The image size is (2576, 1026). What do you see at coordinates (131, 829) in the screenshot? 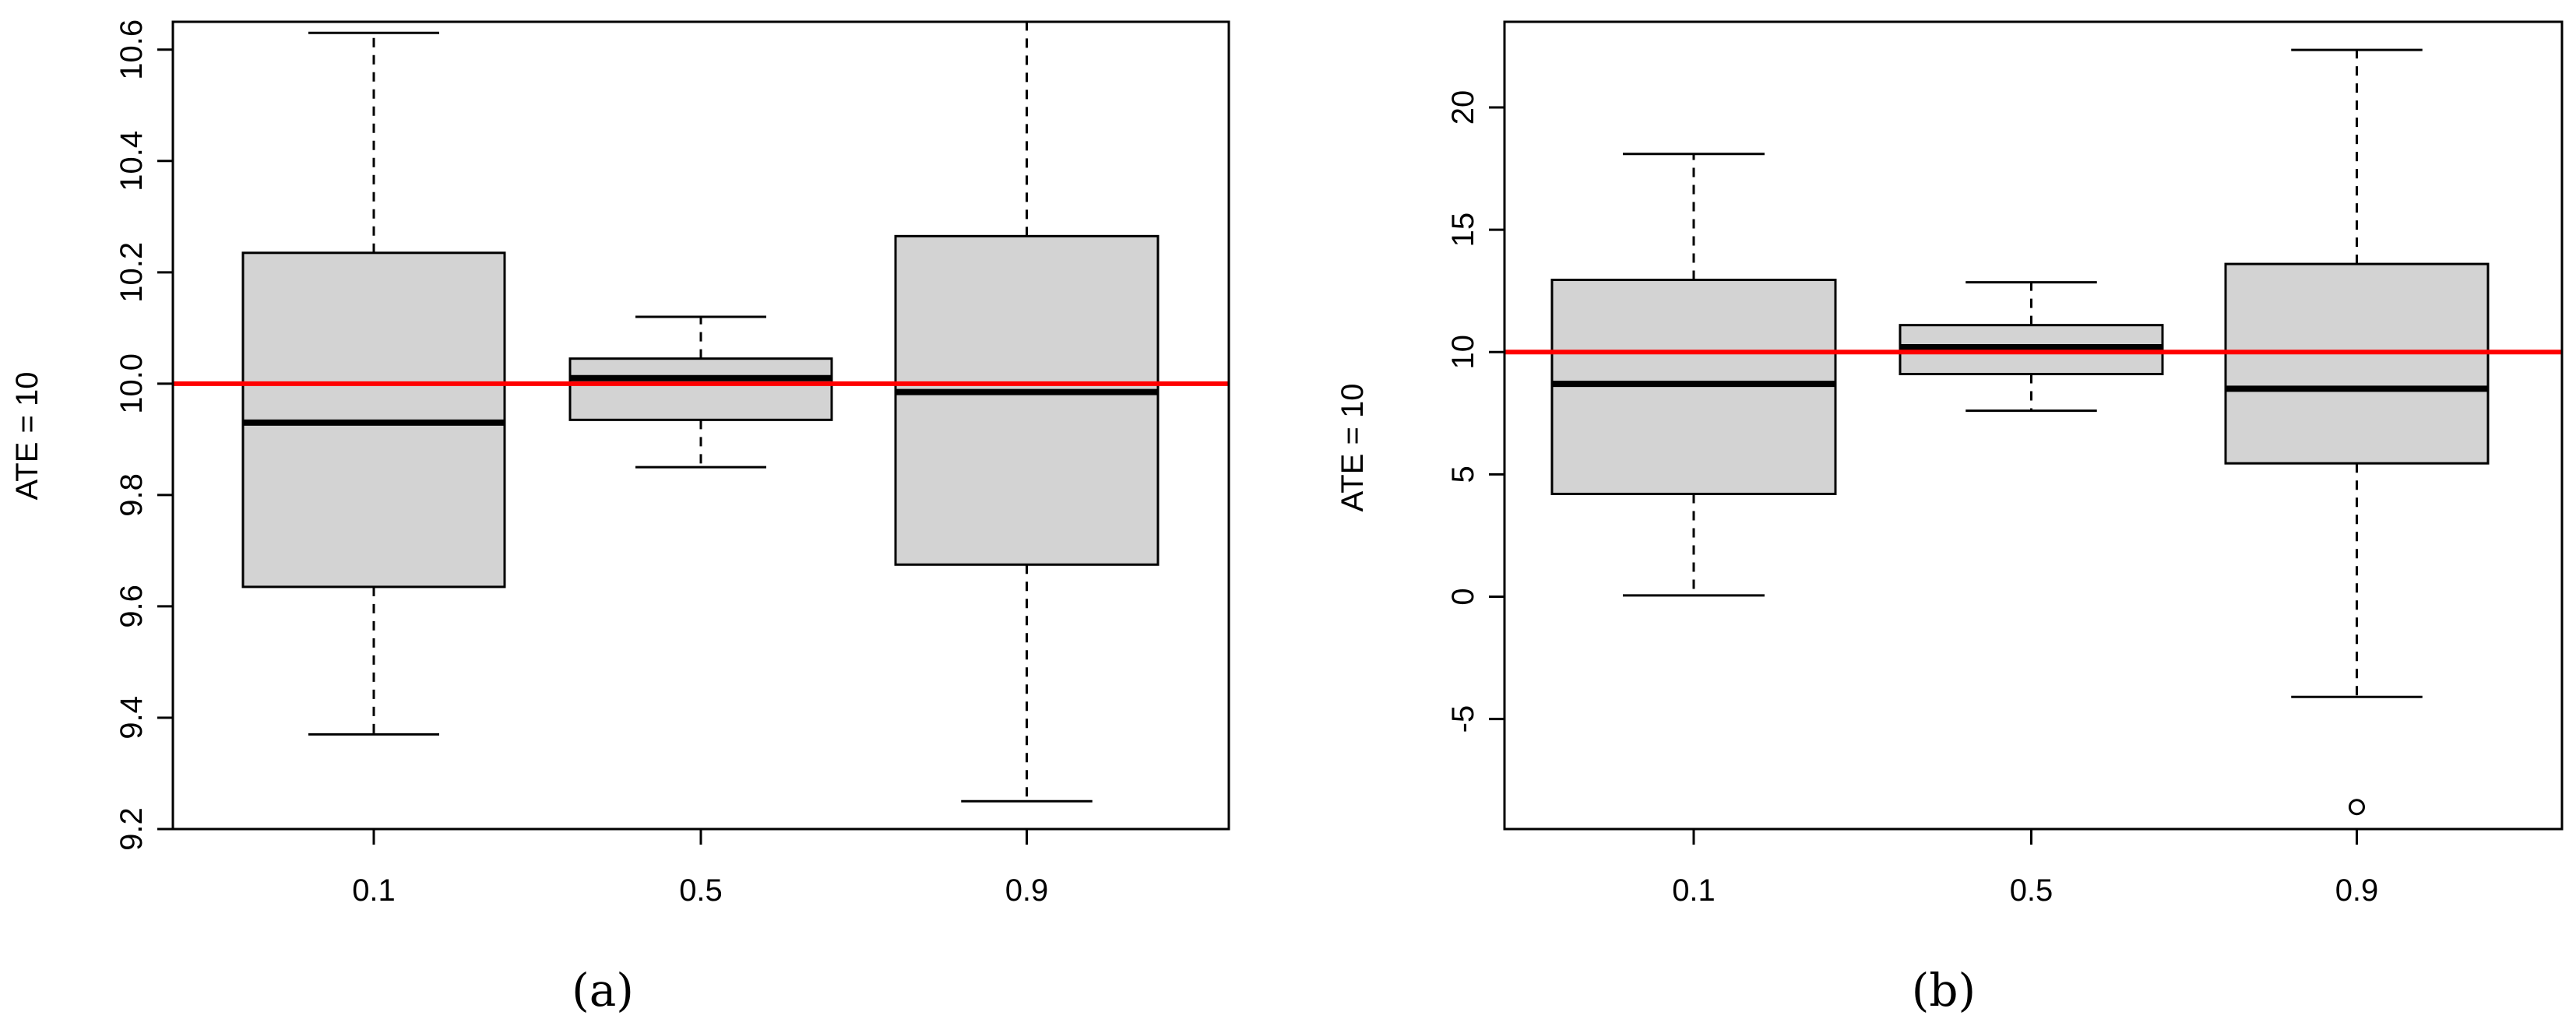
I see `y-tick-label: 9.2` at bounding box center [131, 829].